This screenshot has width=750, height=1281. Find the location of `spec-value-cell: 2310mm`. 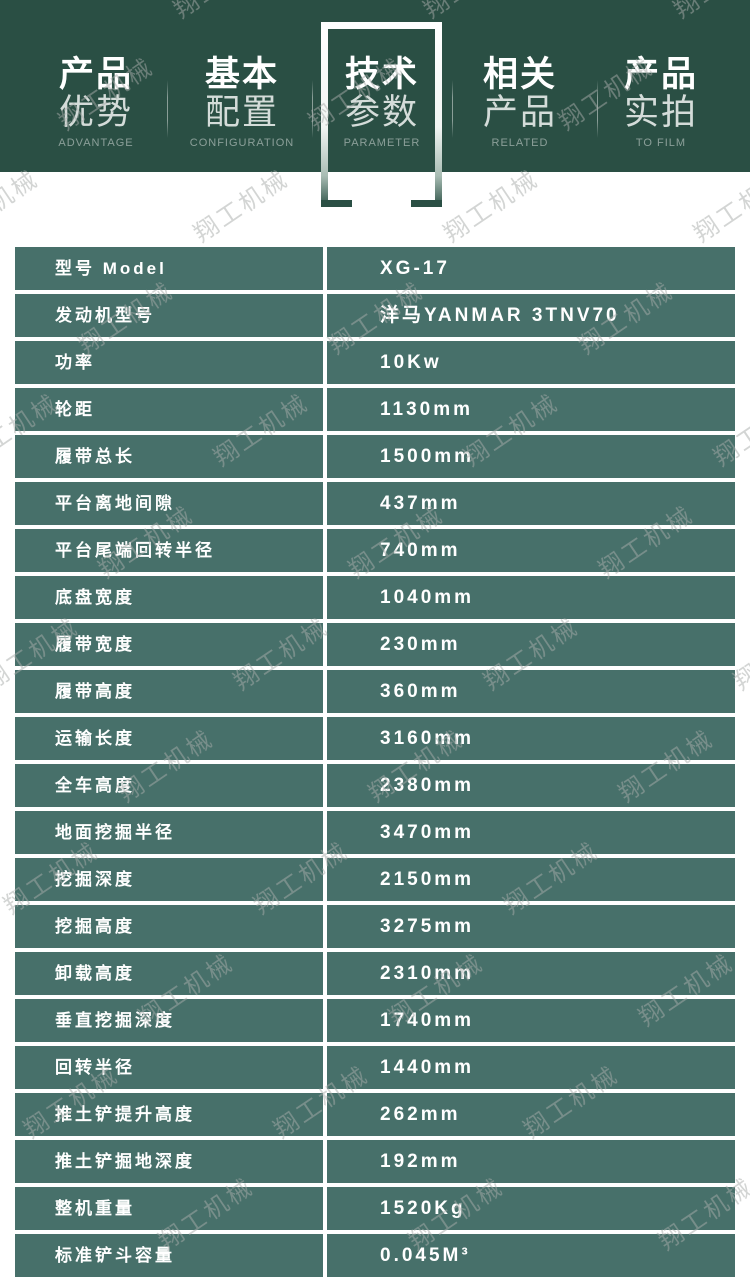

spec-value-cell: 2310mm is located at coordinates (531, 973).